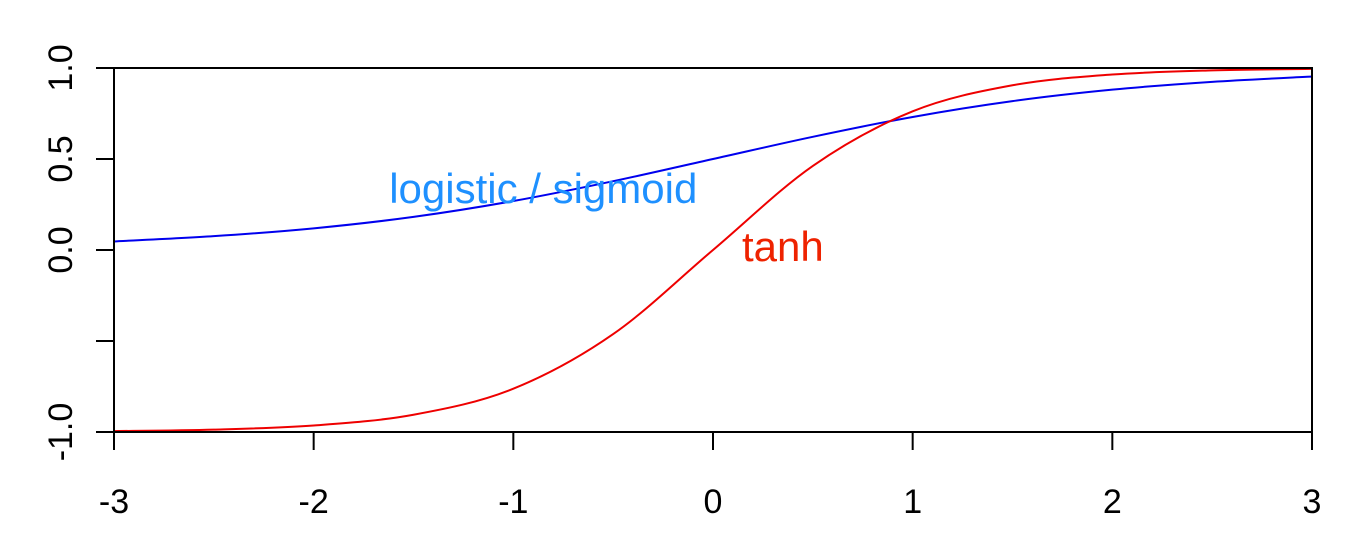 The width and height of the screenshot is (1362, 558). I want to click on annotation-1: tanh, so click(783, 246).